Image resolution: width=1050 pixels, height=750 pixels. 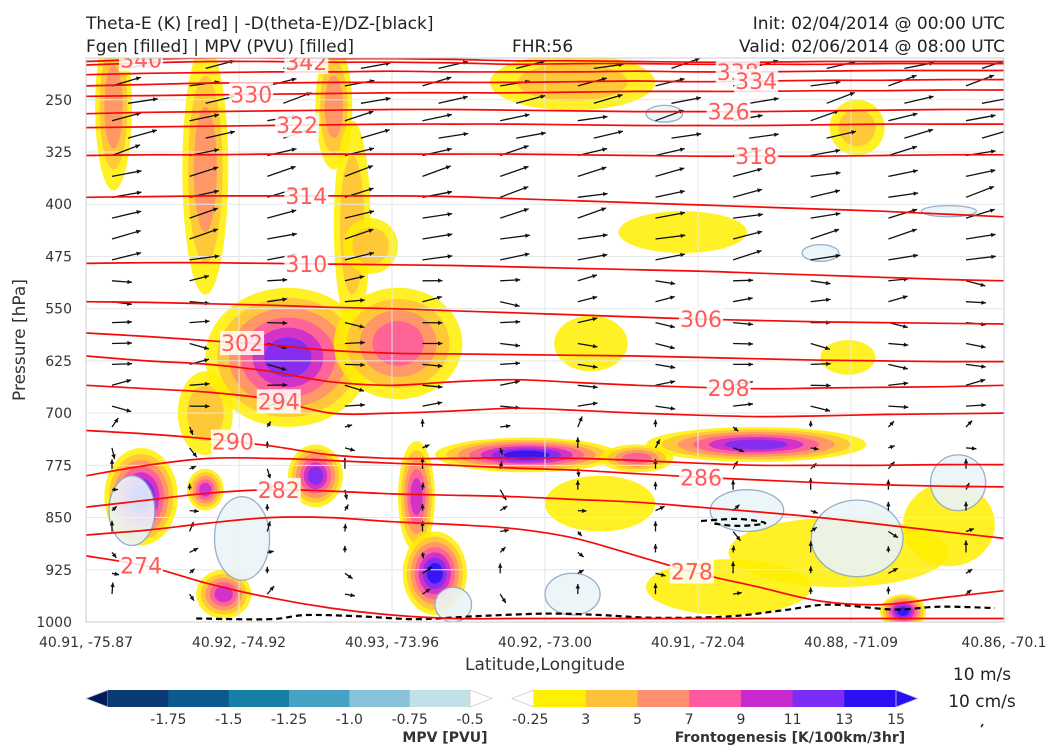 What do you see at coordinates (844, 720) in the screenshot?
I see `fgen-colorbar-tick-5: 13` at bounding box center [844, 720].